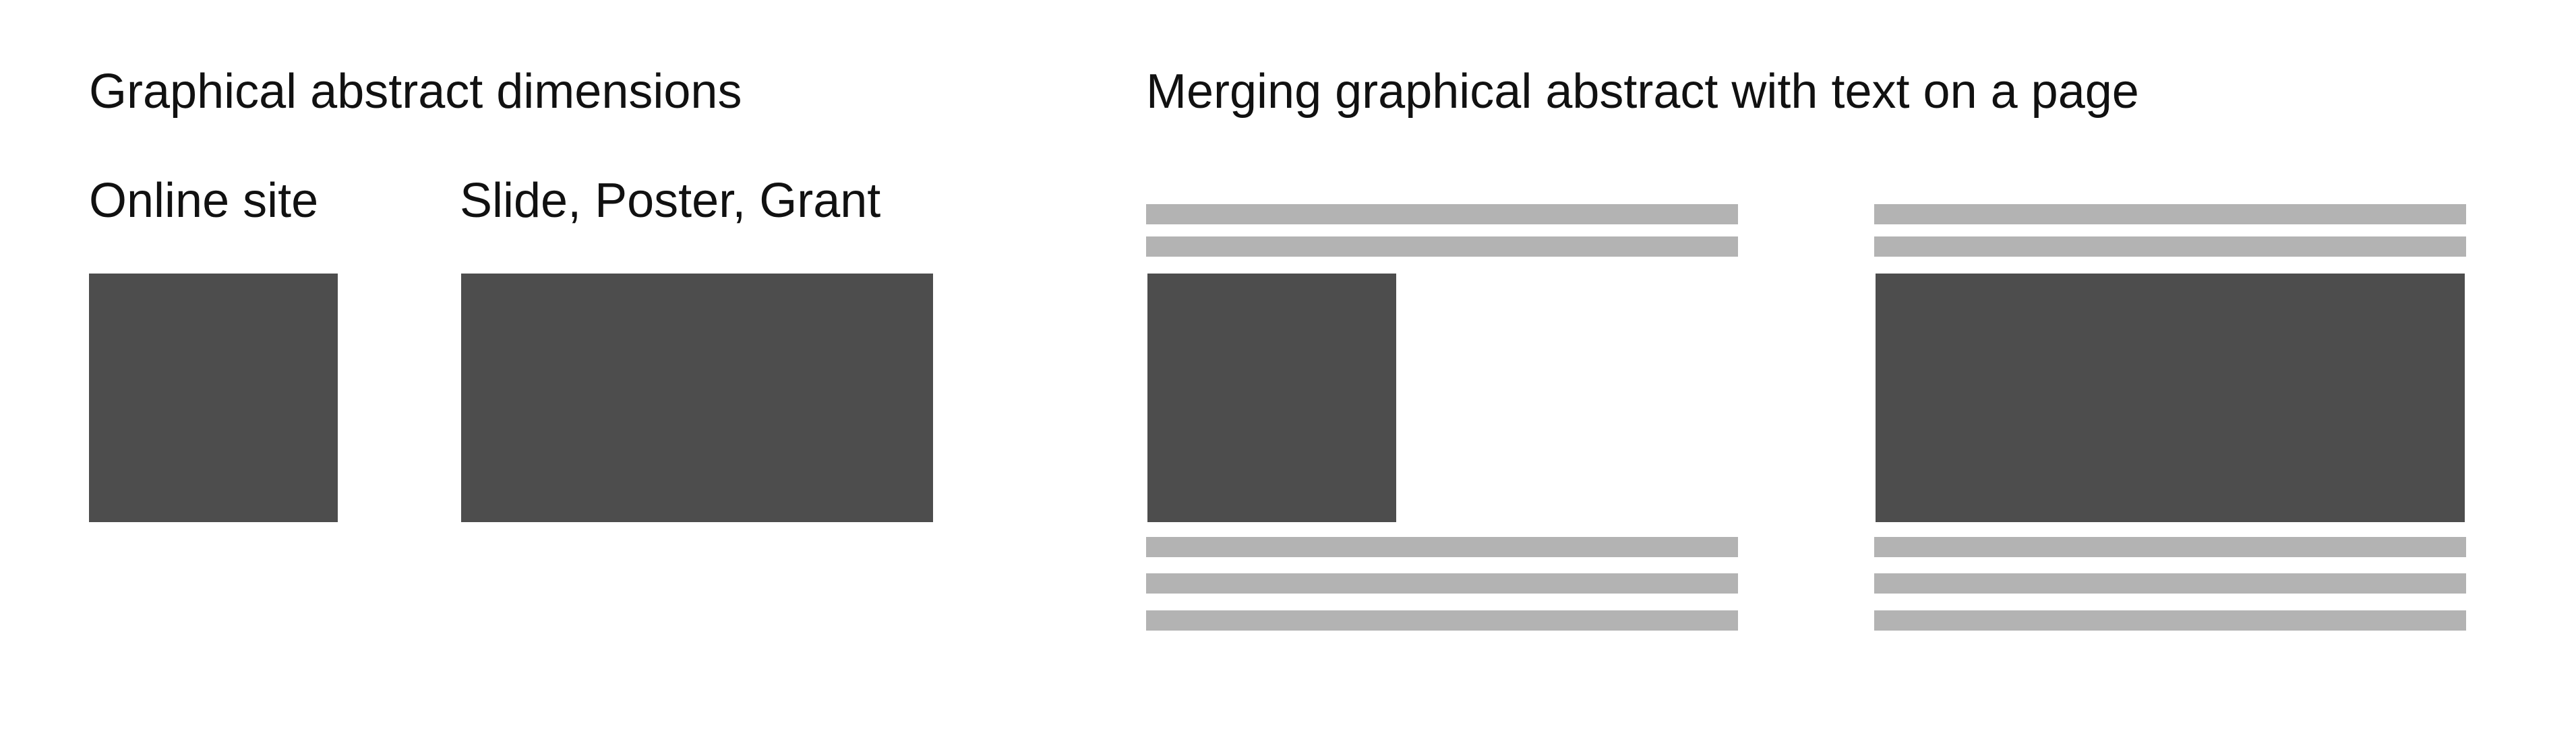  I want to click on left-section-title: Graphical abstract dimensions, so click(416, 92).